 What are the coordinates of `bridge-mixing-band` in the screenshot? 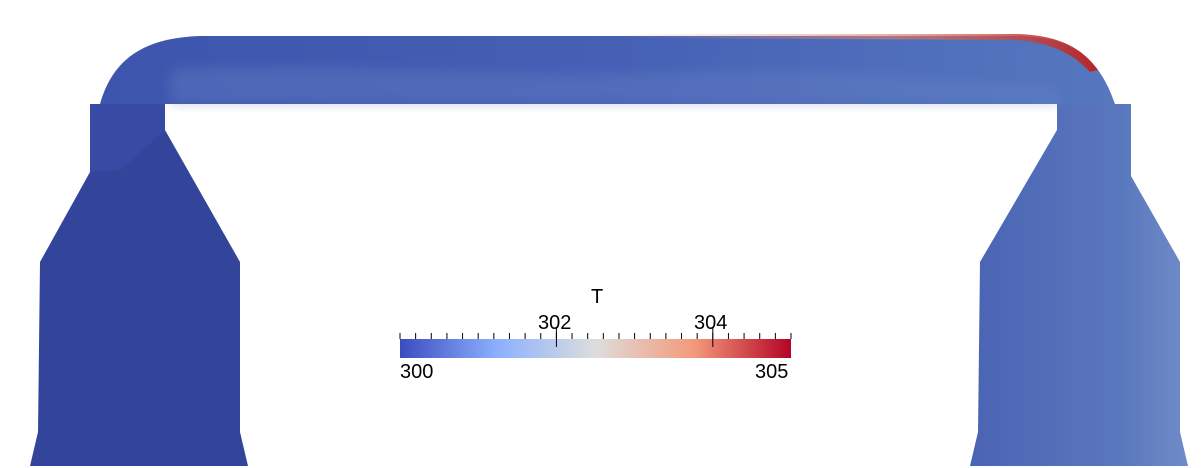 It's located at (615, 85).